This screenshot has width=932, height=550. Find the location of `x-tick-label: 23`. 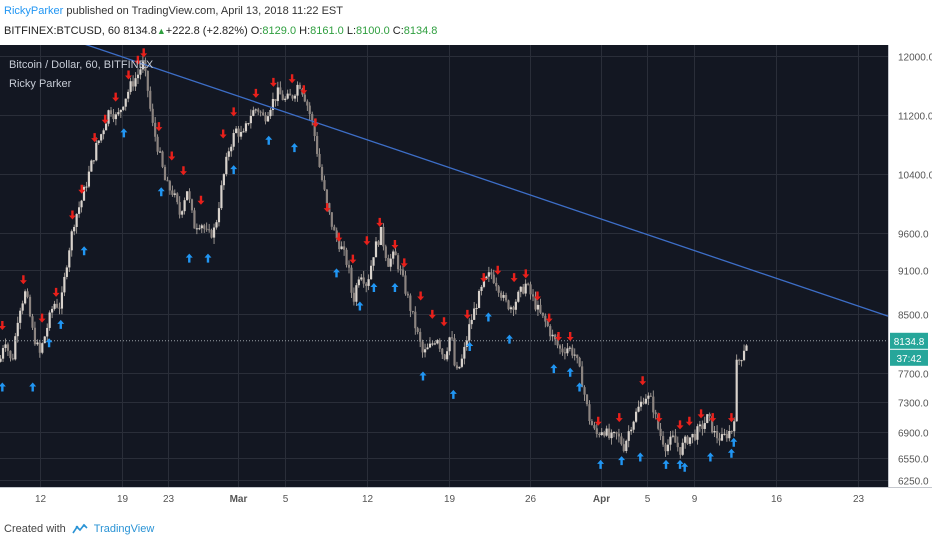

x-tick-label: 23 is located at coordinates (169, 499).